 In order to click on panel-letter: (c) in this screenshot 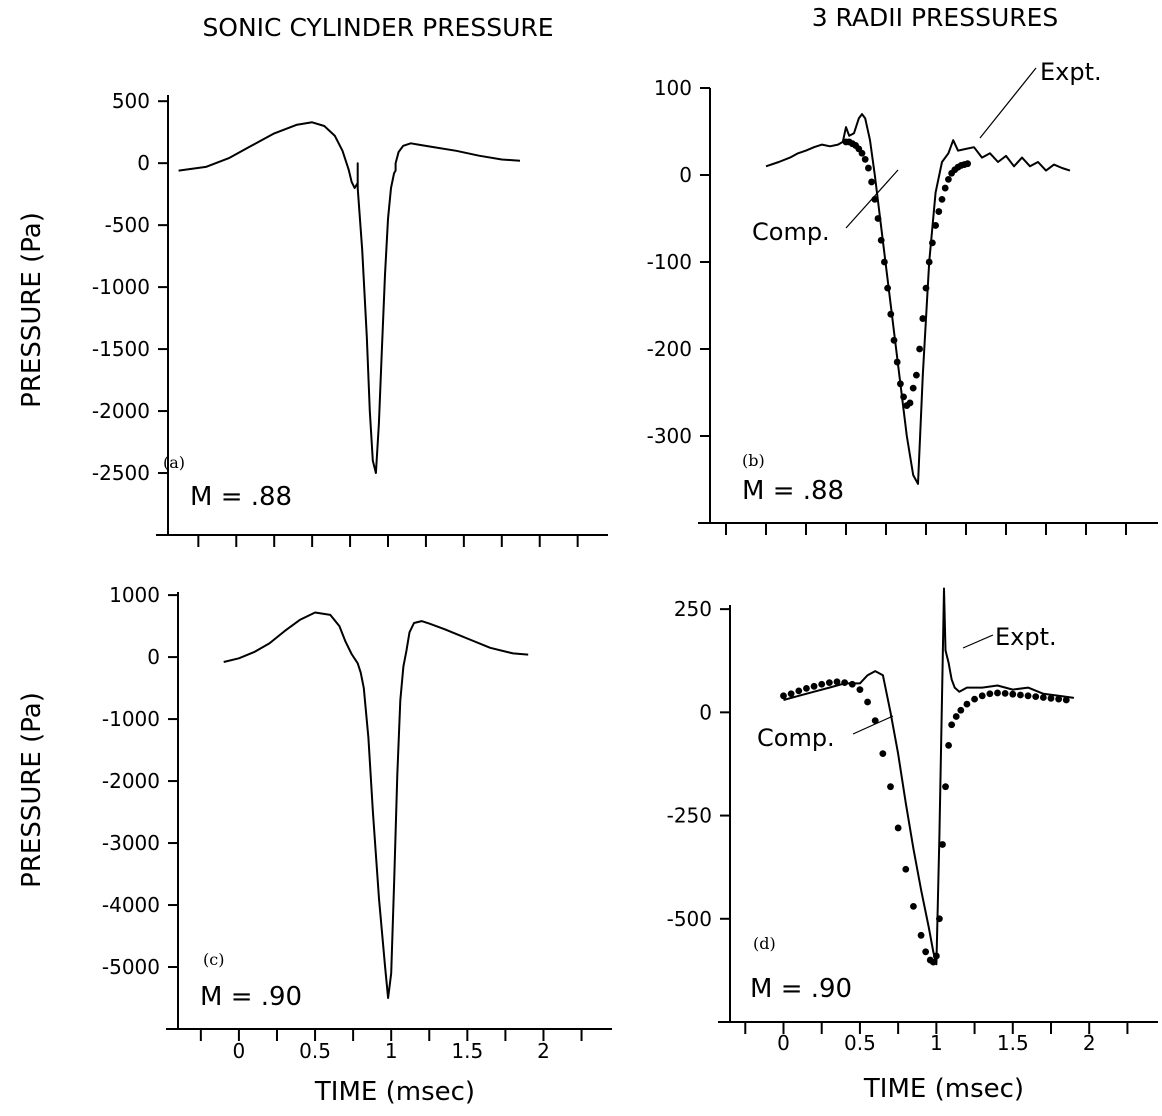, I will do `click(213, 959)`.